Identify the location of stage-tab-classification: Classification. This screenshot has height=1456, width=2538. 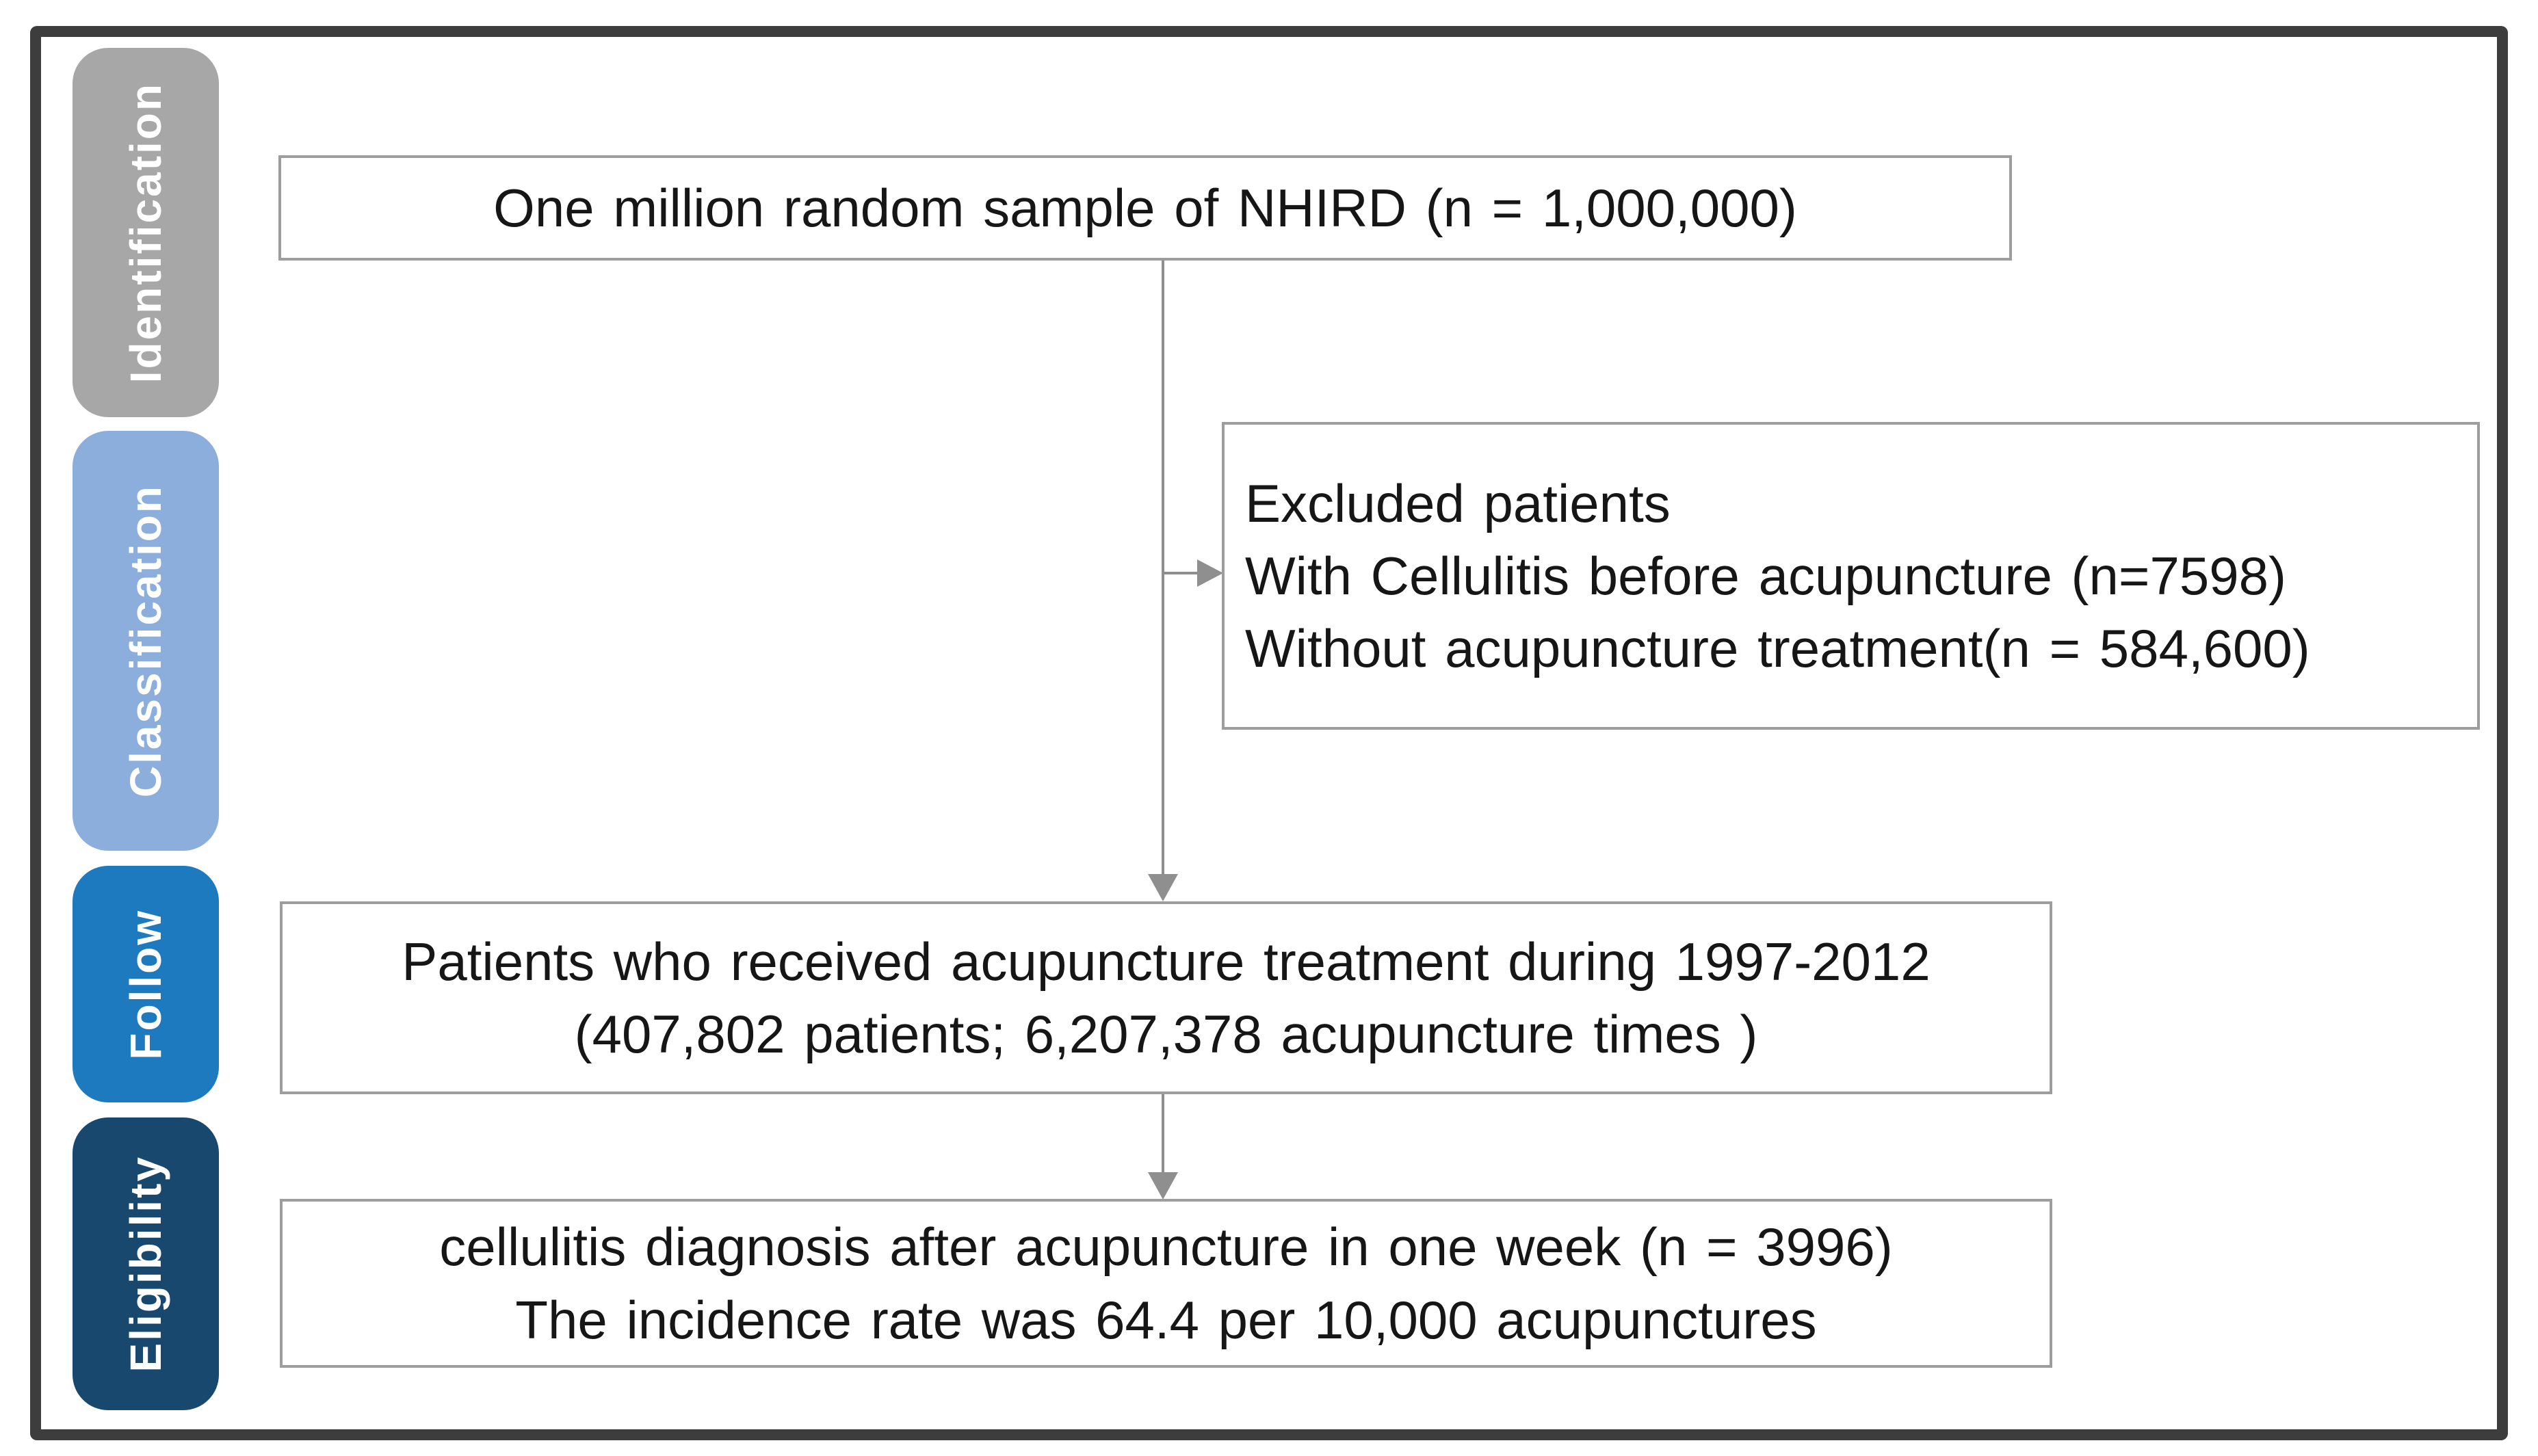
(146, 641).